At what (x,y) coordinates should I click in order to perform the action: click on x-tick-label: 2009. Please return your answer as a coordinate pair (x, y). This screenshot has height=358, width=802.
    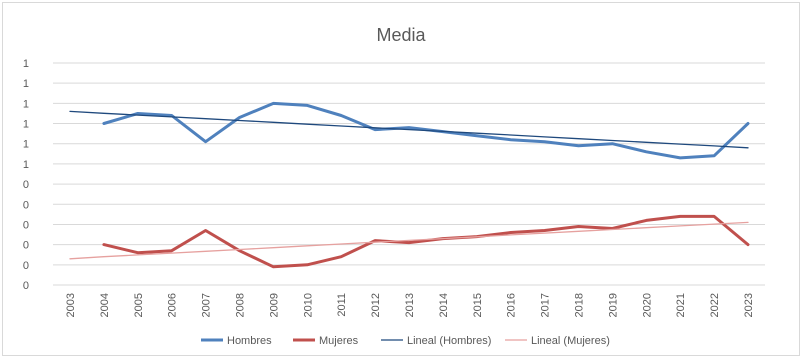
    Looking at the image, I should click on (274, 305).